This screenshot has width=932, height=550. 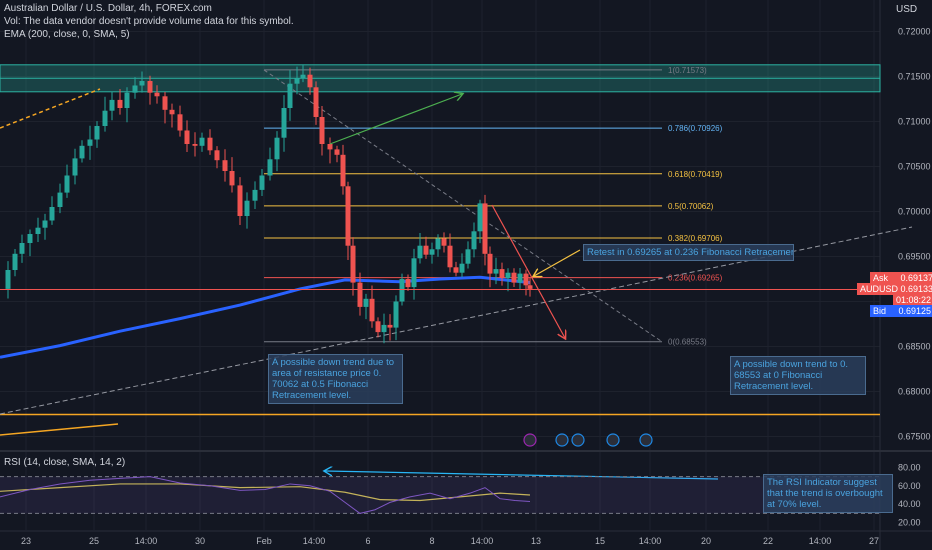 I want to click on ask-value: 0.69137, so click(x=916, y=278).